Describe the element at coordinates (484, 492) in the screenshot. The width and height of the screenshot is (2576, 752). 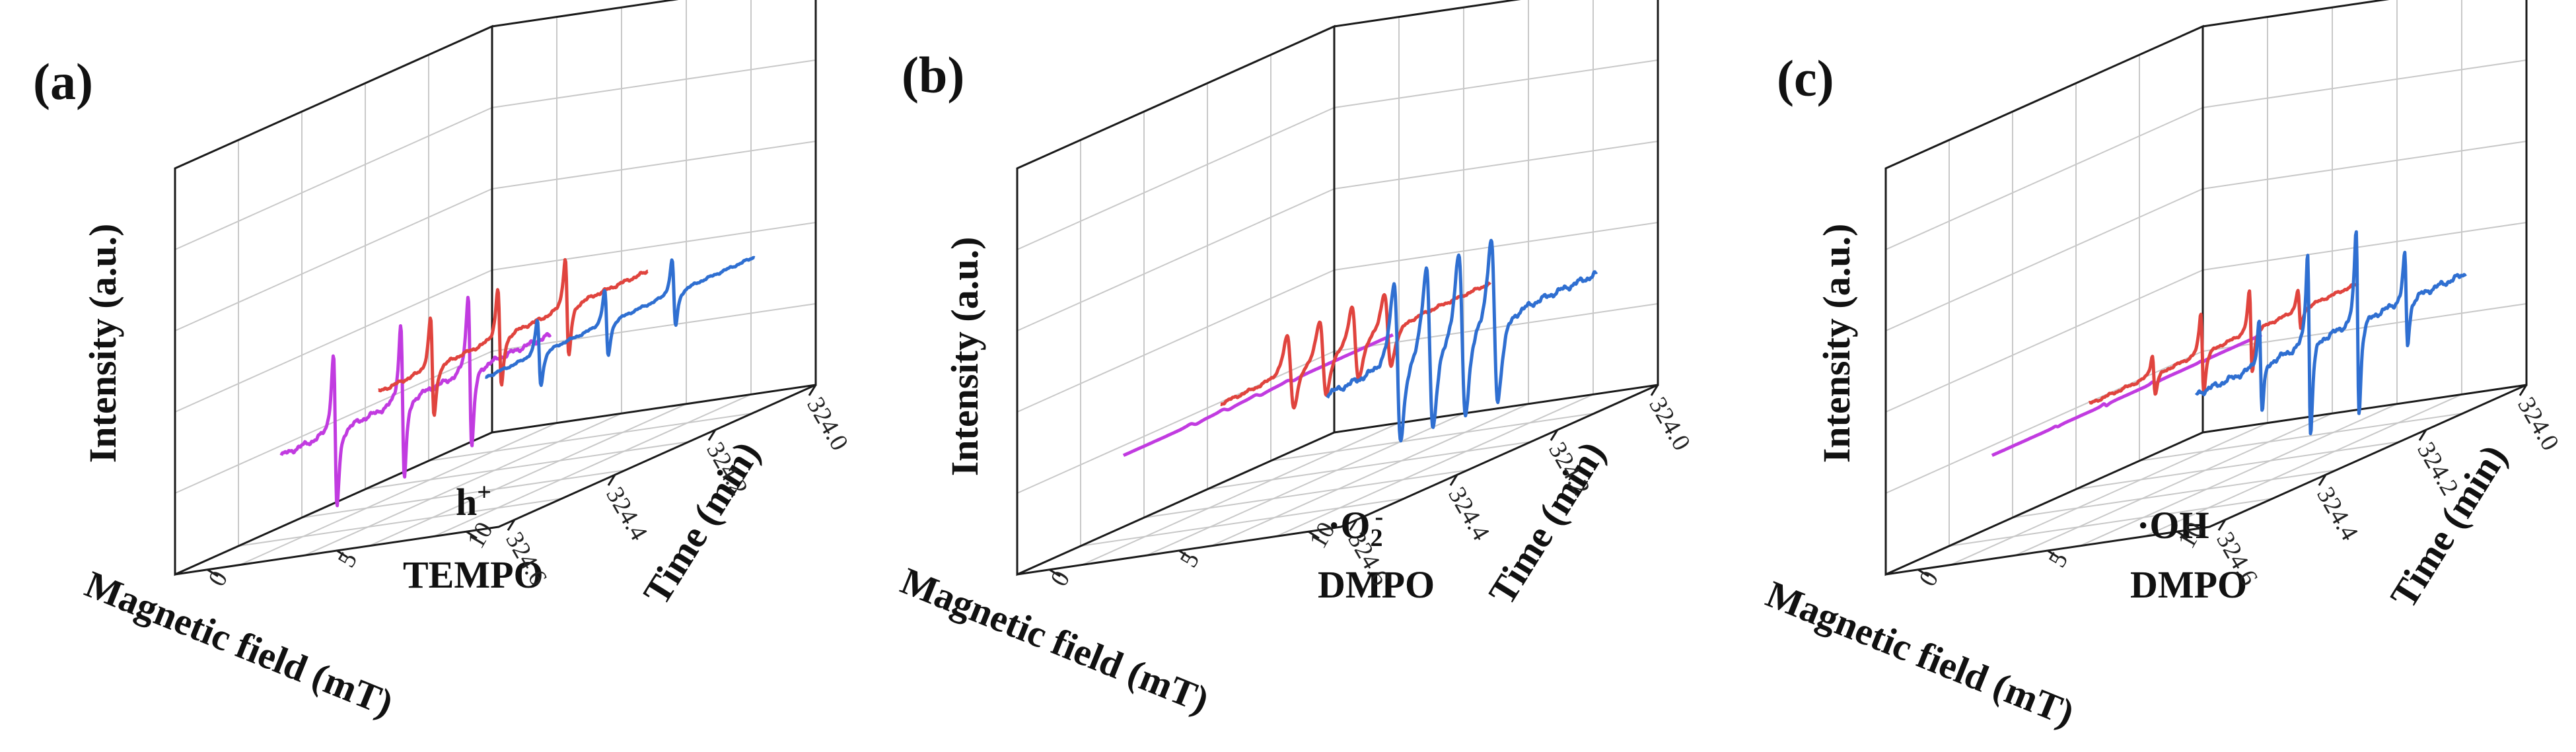
I see `species-sup: +` at that location.